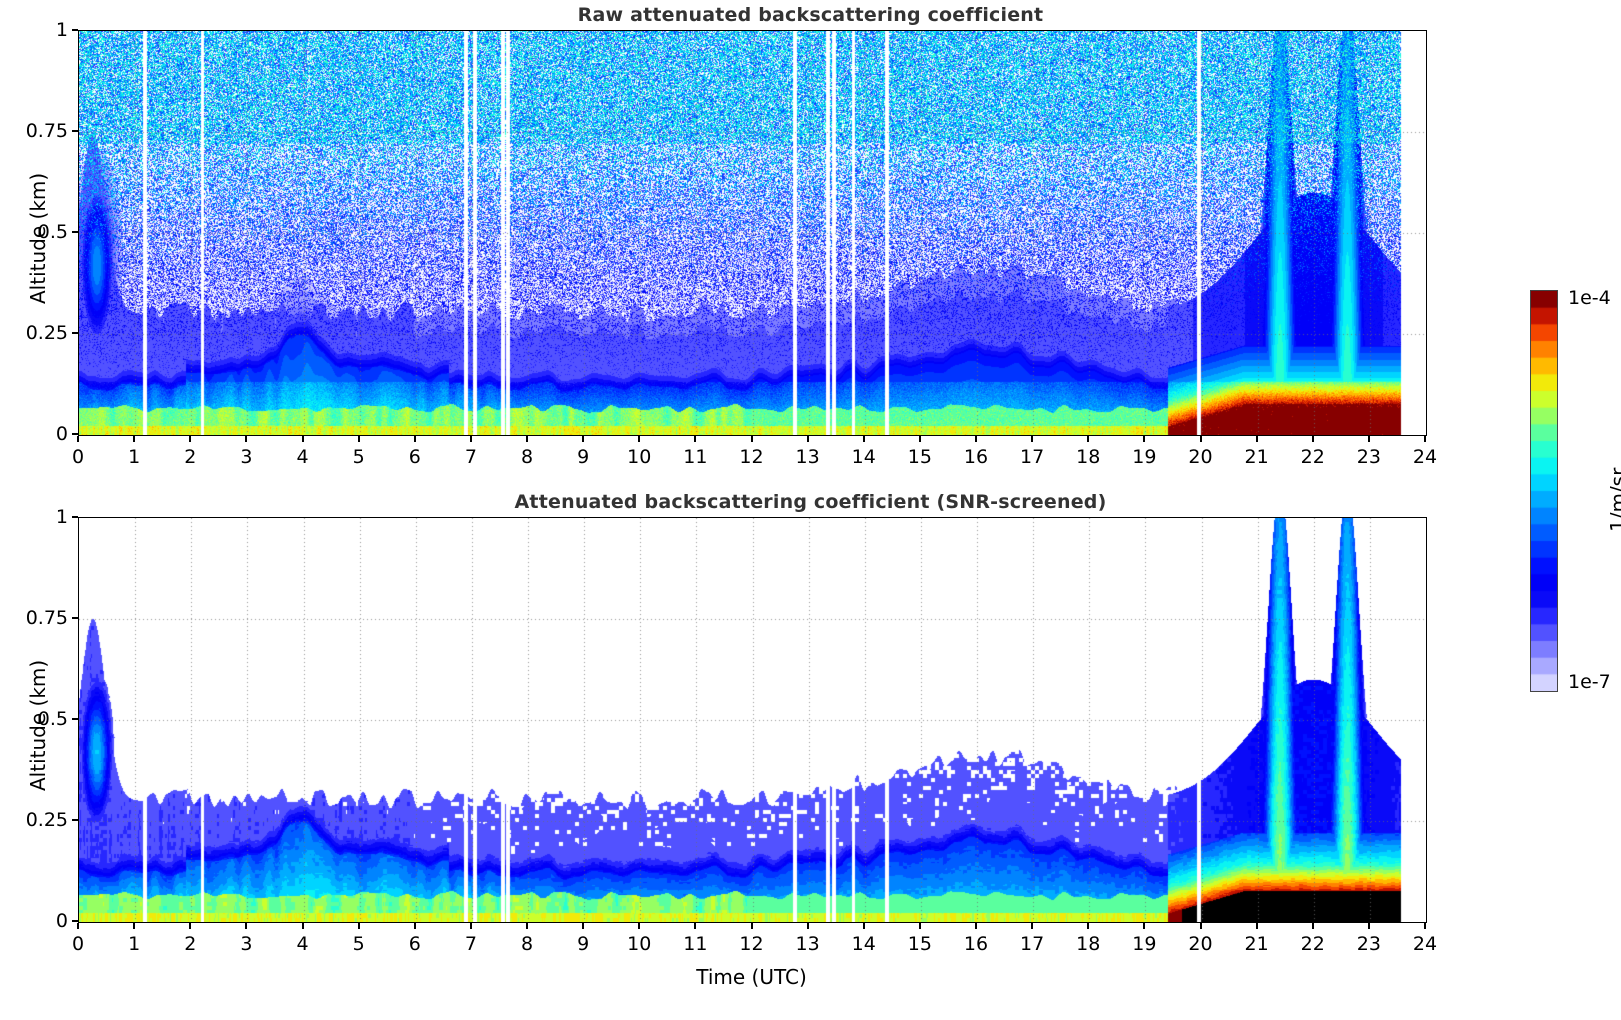 Image resolution: width=1621 pixels, height=1020 pixels. Describe the element at coordinates (751, 977) in the screenshot. I see `x-axis-label-time: Time (UTC)` at that location.